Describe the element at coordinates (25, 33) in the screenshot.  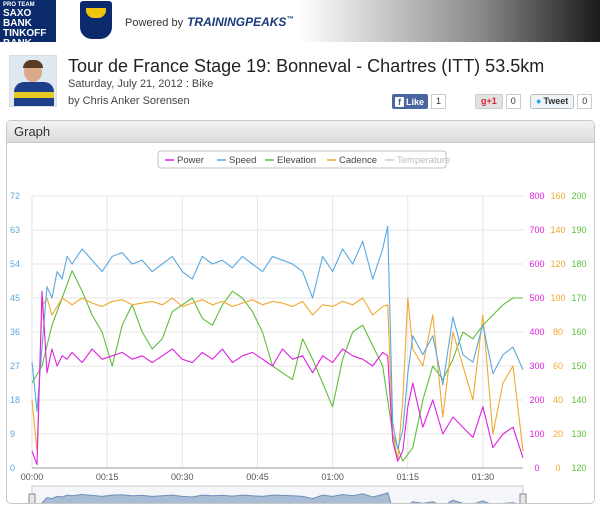
I see `team-logo-line4: TINKOFF` at that location.